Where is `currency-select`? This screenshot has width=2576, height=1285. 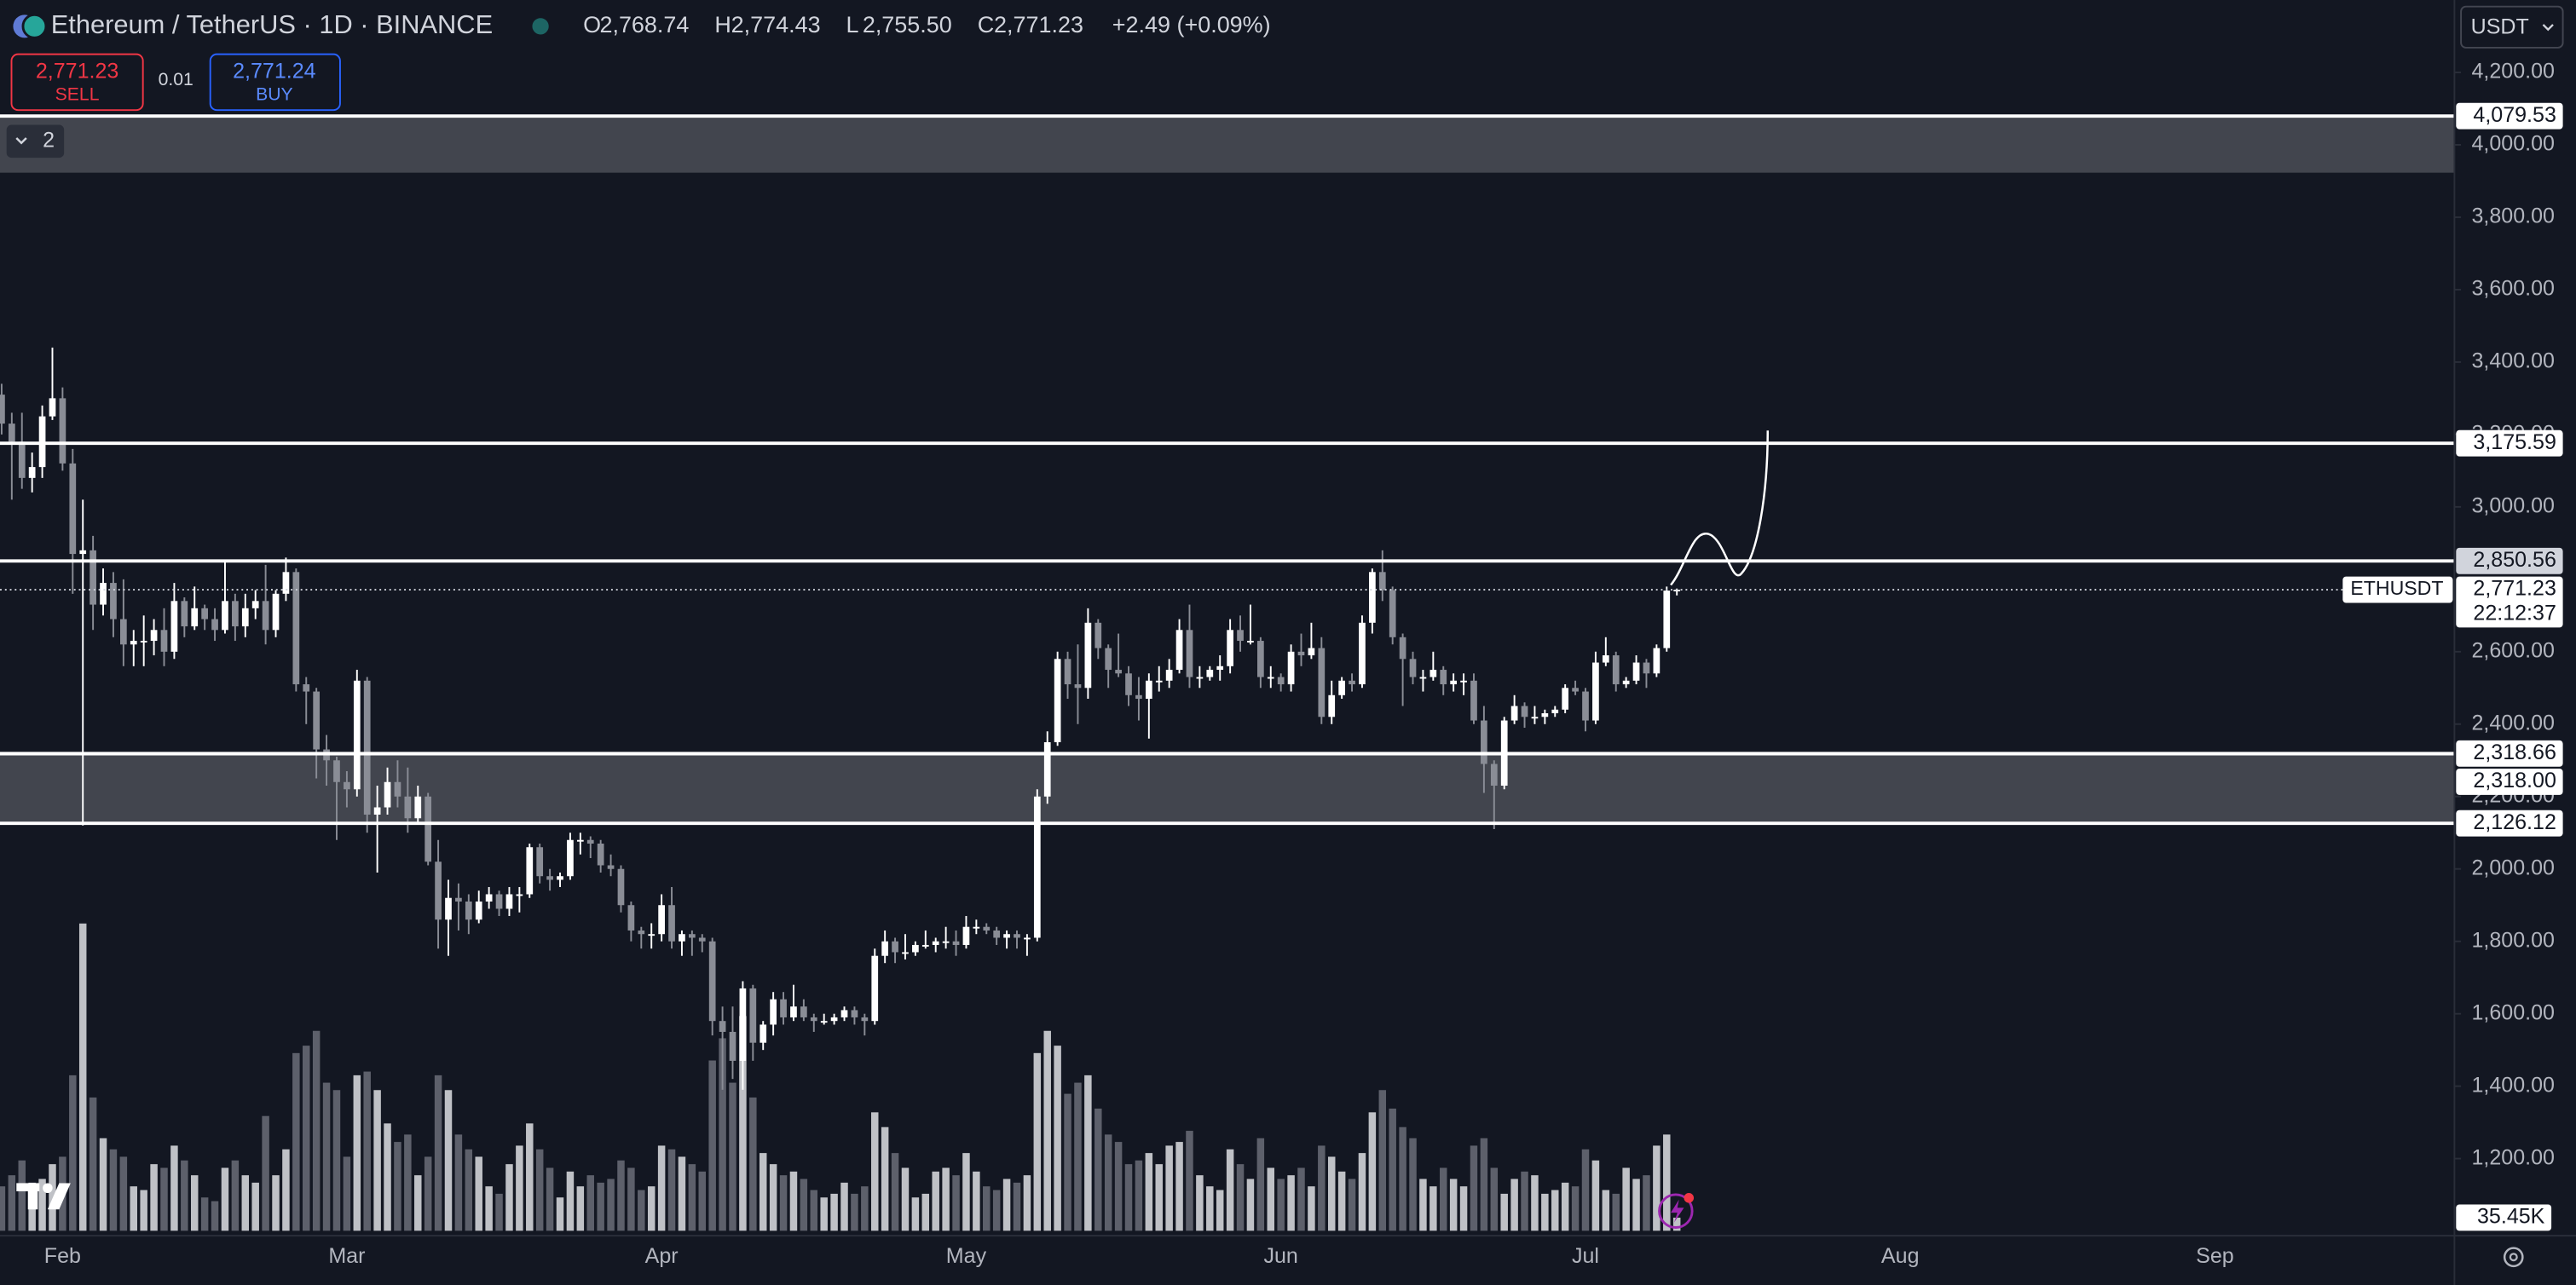
currency-select is located at coordinates (2512, 27).